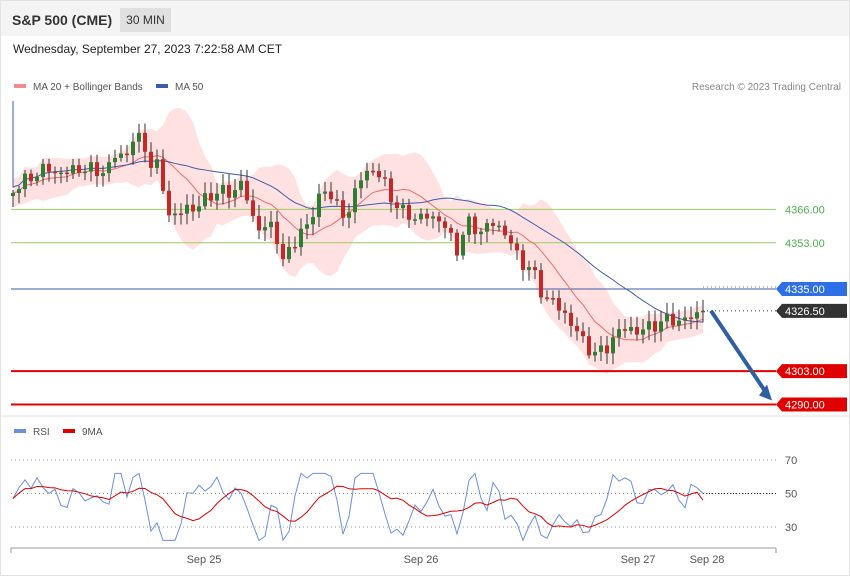 Image resolution: width=850 pixels, height=576 pixels. Describe the element at coordinates (20, 86) in the screenshot. I see `legend-swatch-ma20` at that location.